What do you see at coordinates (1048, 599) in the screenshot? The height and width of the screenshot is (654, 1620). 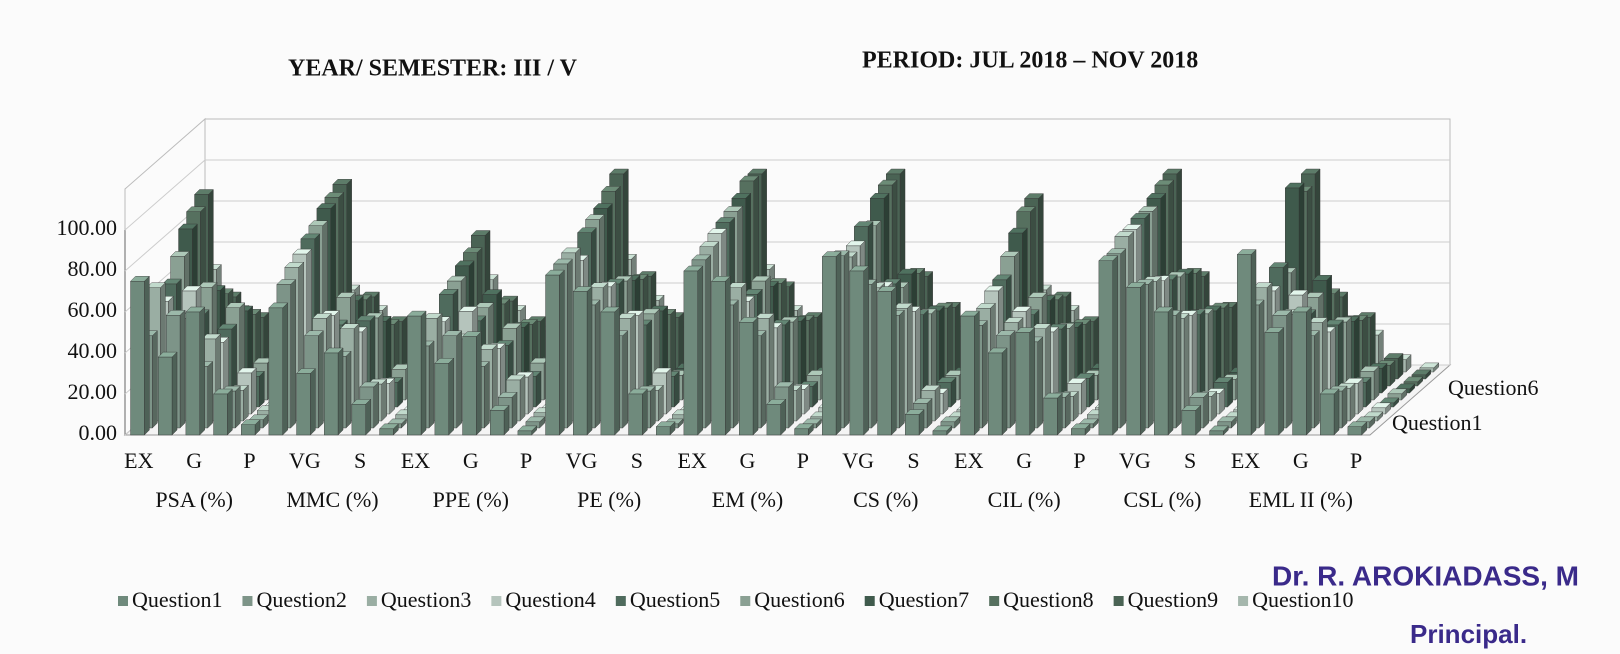 I see `legend-label: Question8` at bounding box center [1048, 599].